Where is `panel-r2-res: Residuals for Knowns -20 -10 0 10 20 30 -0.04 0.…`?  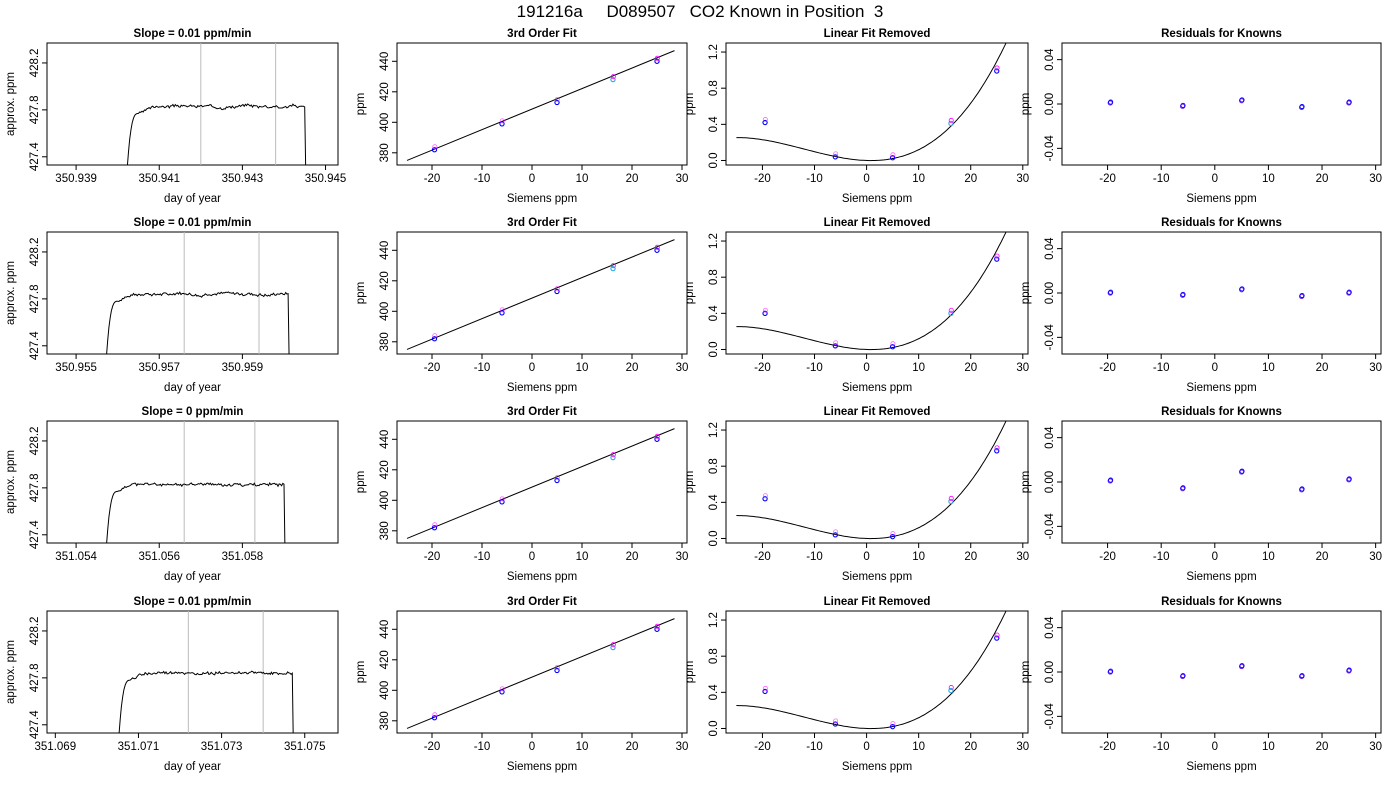
panel-r2-res: Residuals for Knowns -20 -10 0 10 20 30 -0.04 0.… is located at coordinates (1201, 305).